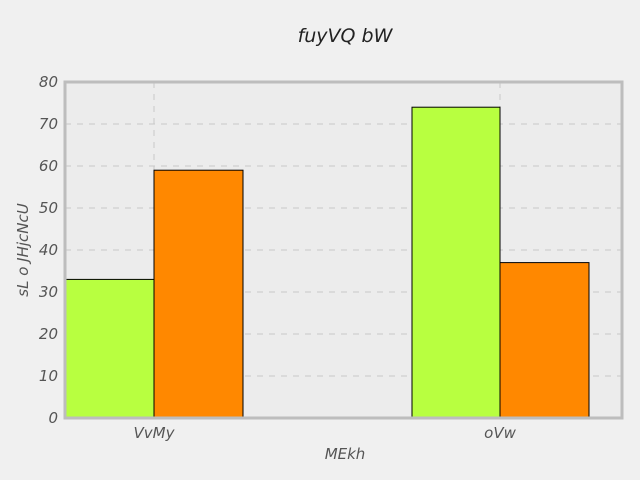 This screenshot has width=640, height=480. Describe the element at coordinates (155, 433) in the screenshot. I see `x-tick-label: VvMy` at that location.